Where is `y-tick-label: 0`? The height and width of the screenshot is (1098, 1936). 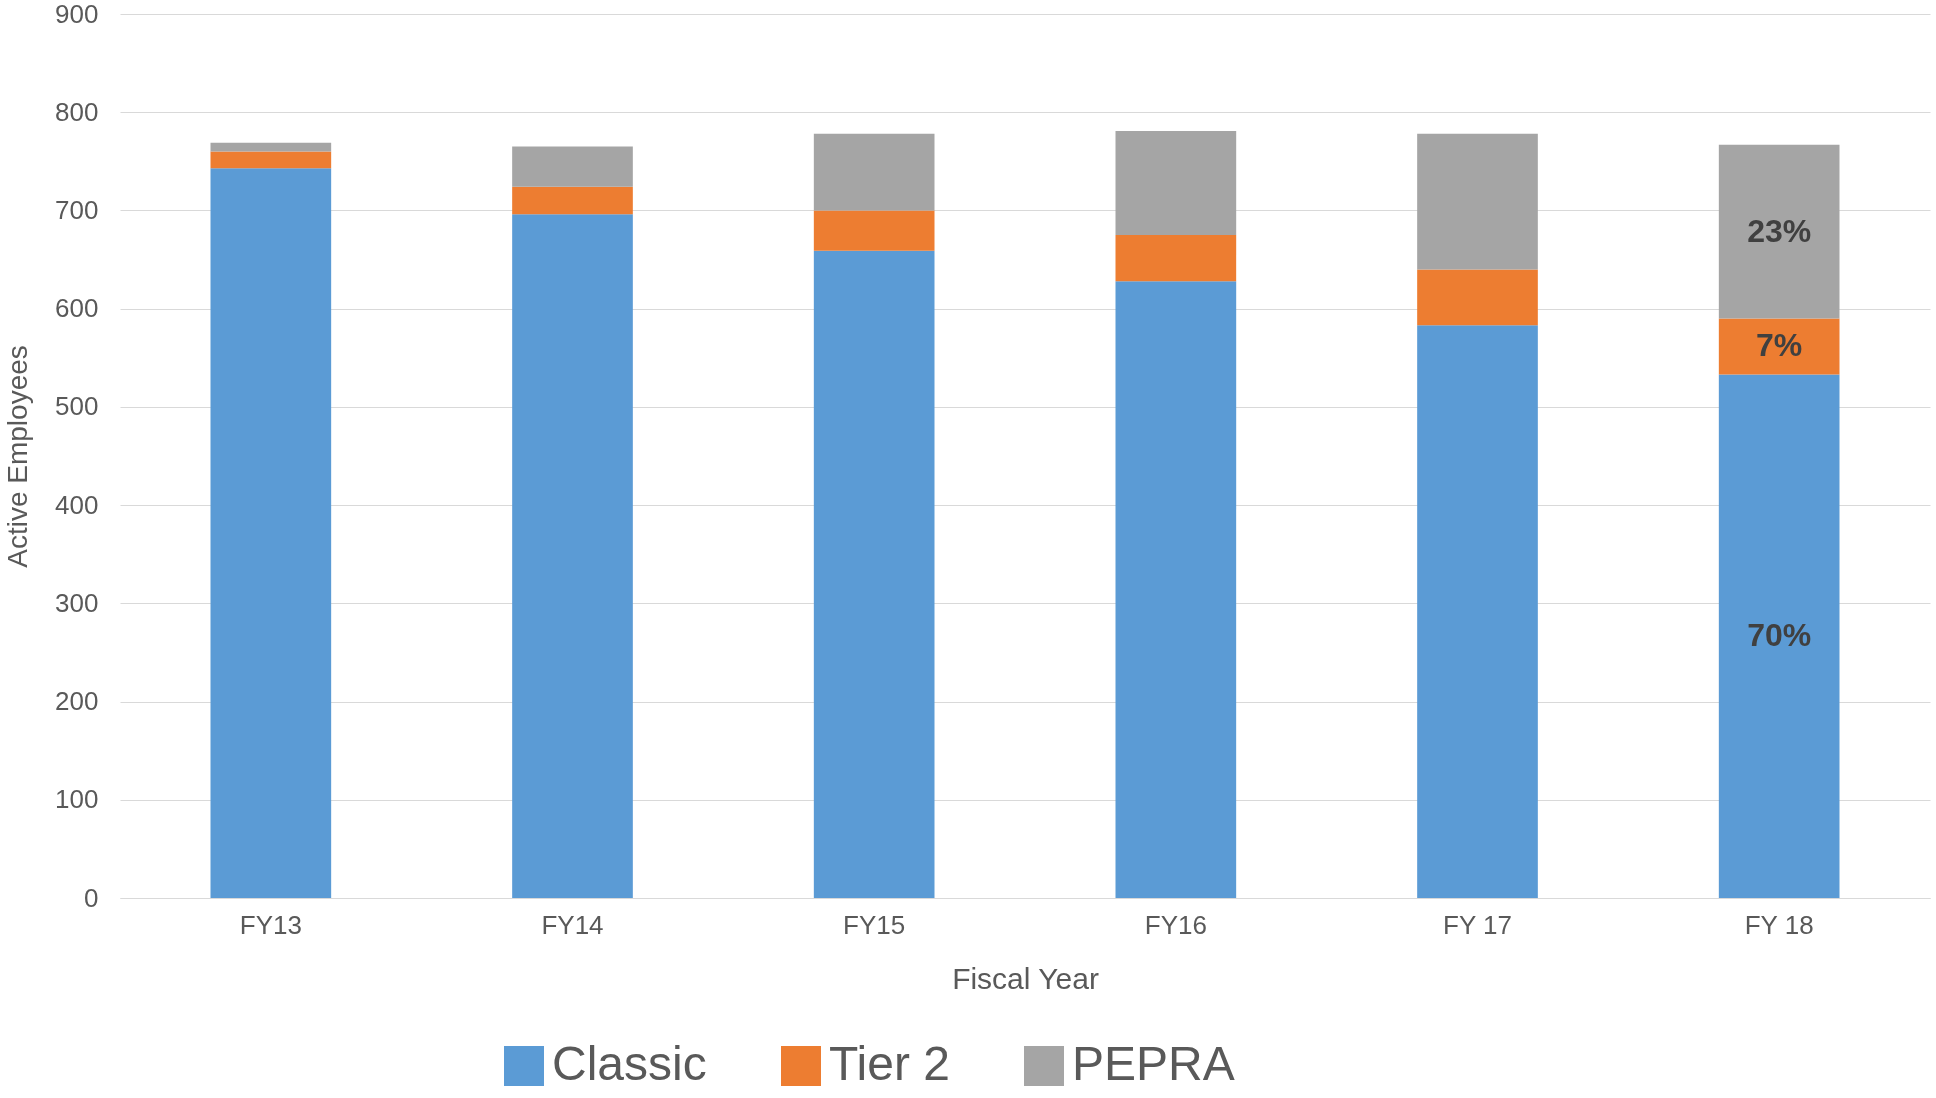 y-tick-label: 0 is located at coordinates (91, 897).